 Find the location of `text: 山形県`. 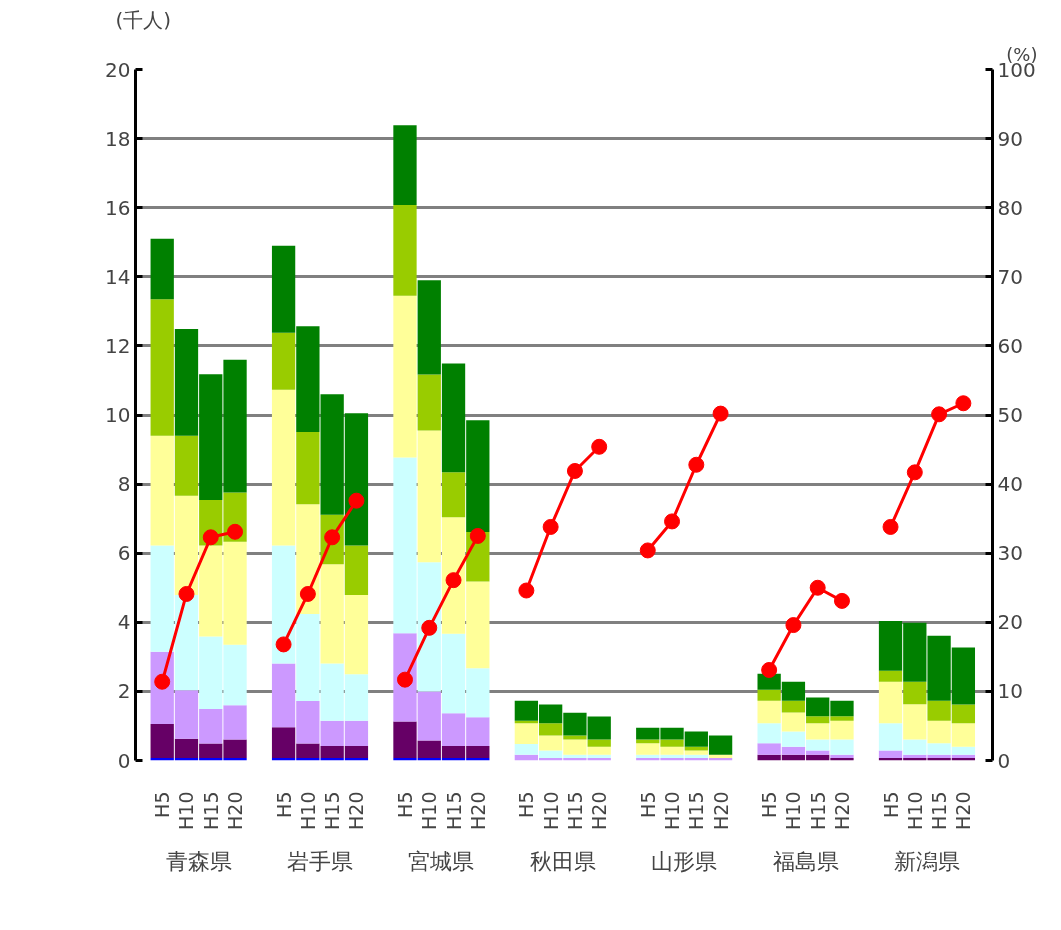

text: 山形県 is located at coordinates (684, 861).